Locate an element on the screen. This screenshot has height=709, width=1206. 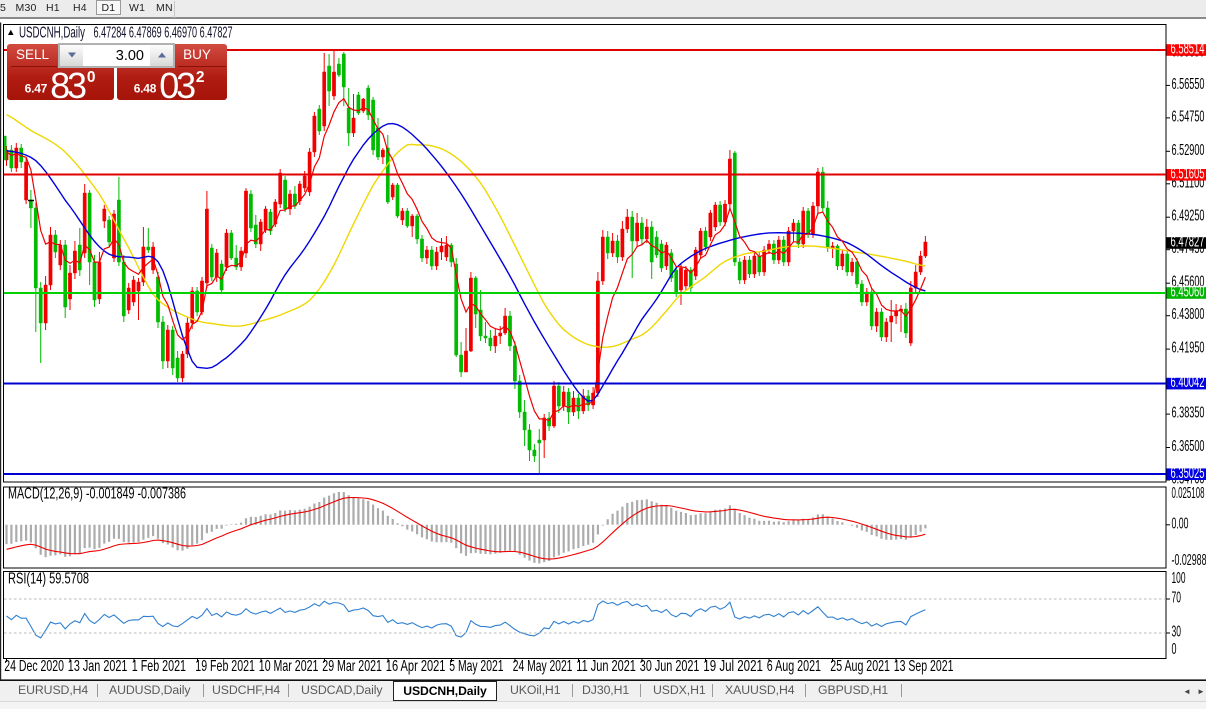
svg-text: 24 May 2021 is located at coordinates (543, 666).